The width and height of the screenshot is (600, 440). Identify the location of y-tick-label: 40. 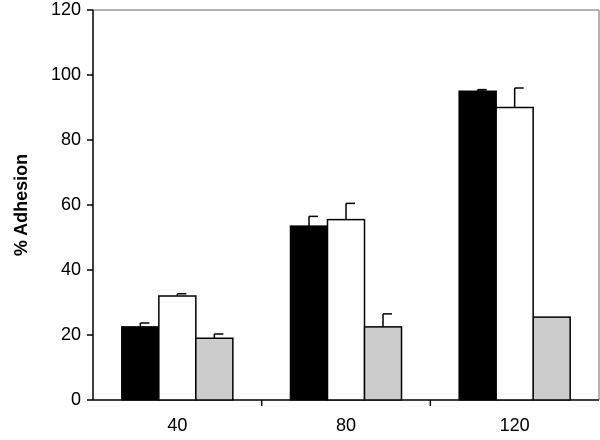
(71, 269).